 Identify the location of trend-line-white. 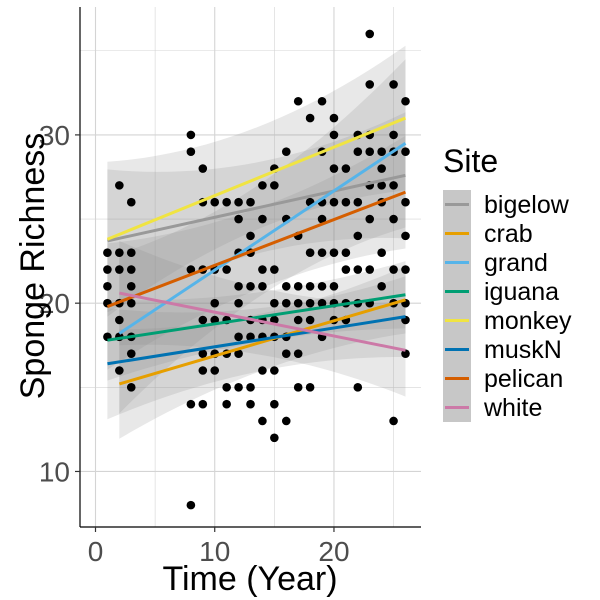
(262, 321).